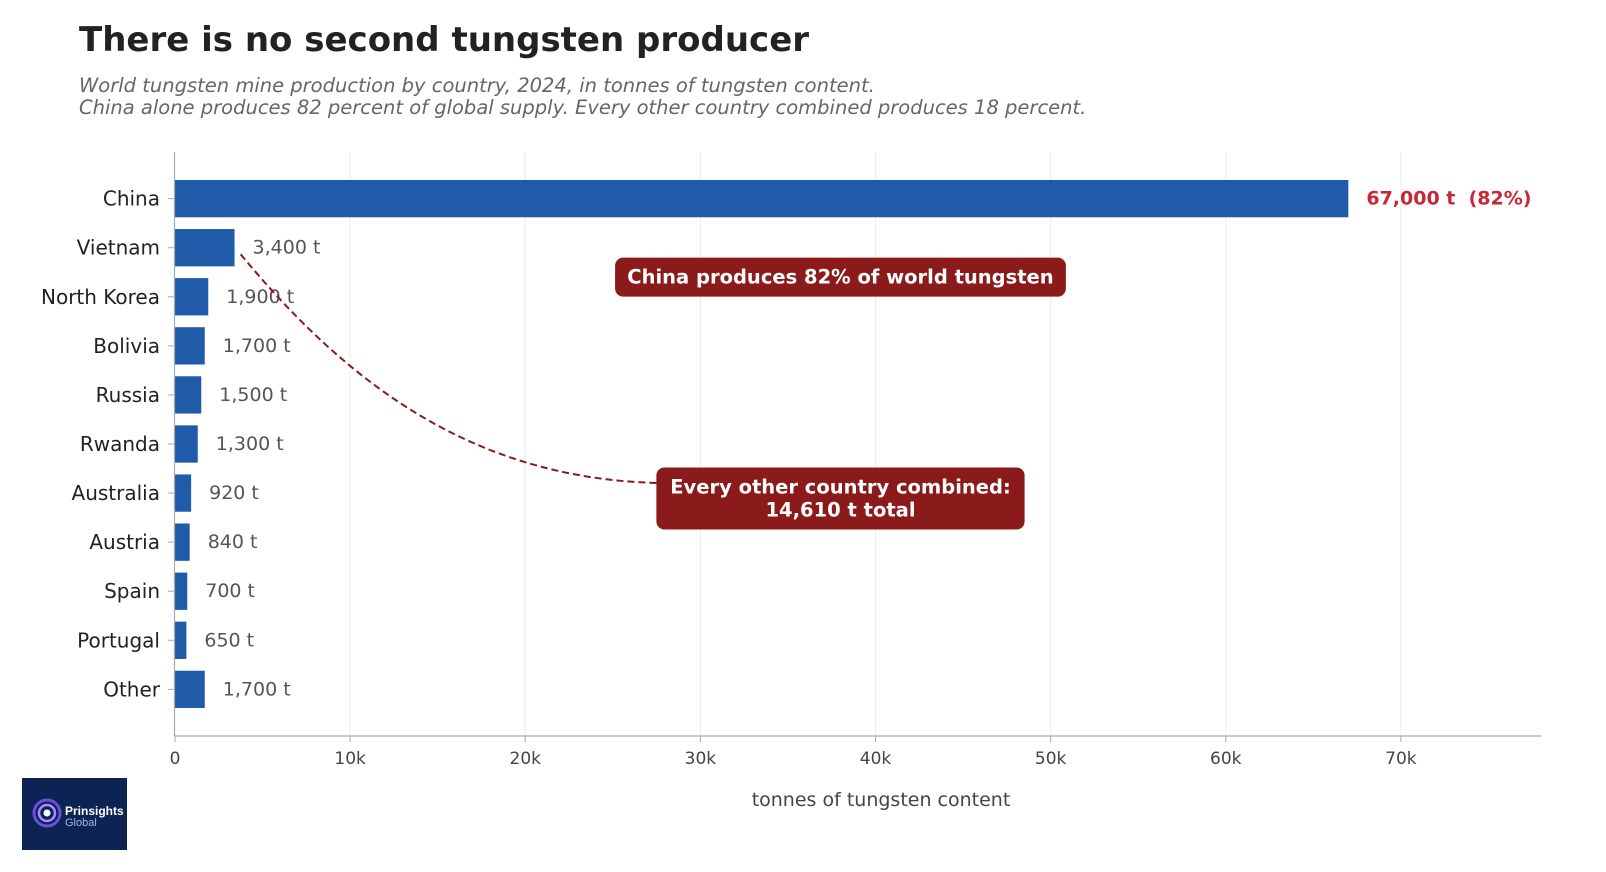  Describe the element at coordinates (132, 689) in the screenshot. I see `category-label: Other` at that location.